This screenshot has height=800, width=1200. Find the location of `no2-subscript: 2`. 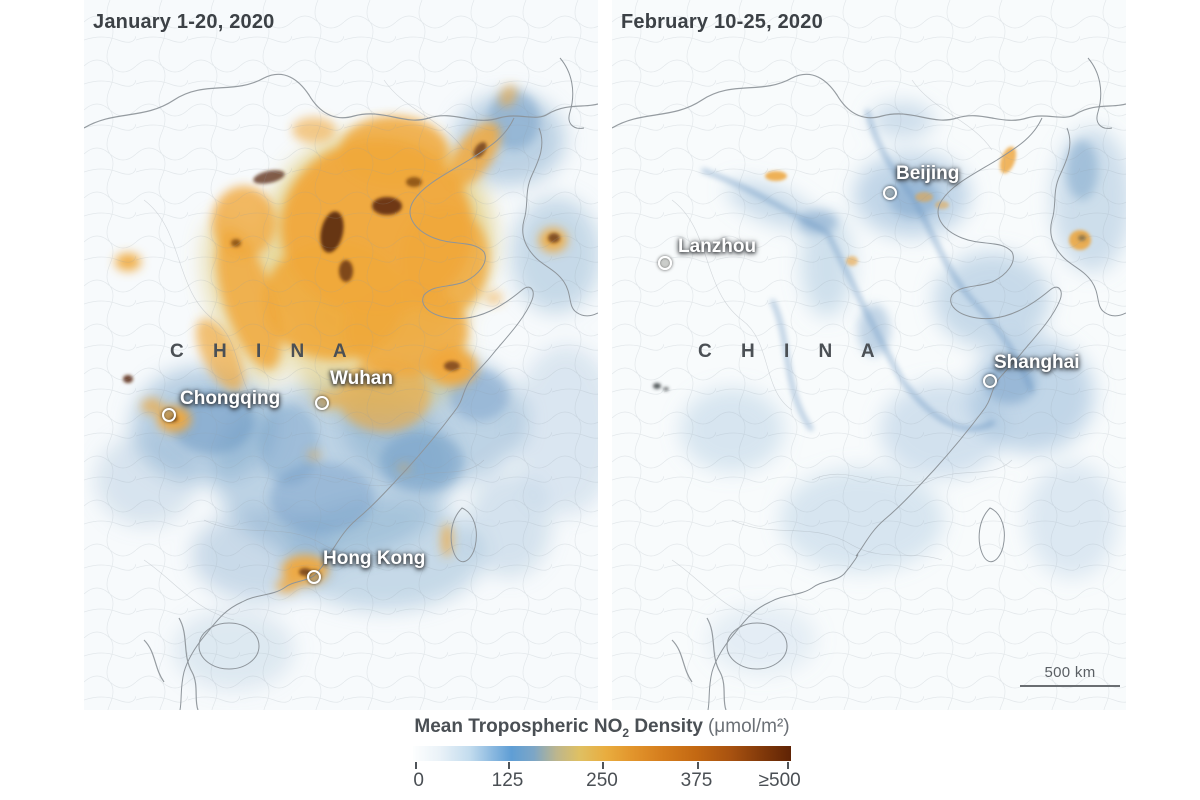

no2-subscript: 2 is located at coordinates (626, 732).